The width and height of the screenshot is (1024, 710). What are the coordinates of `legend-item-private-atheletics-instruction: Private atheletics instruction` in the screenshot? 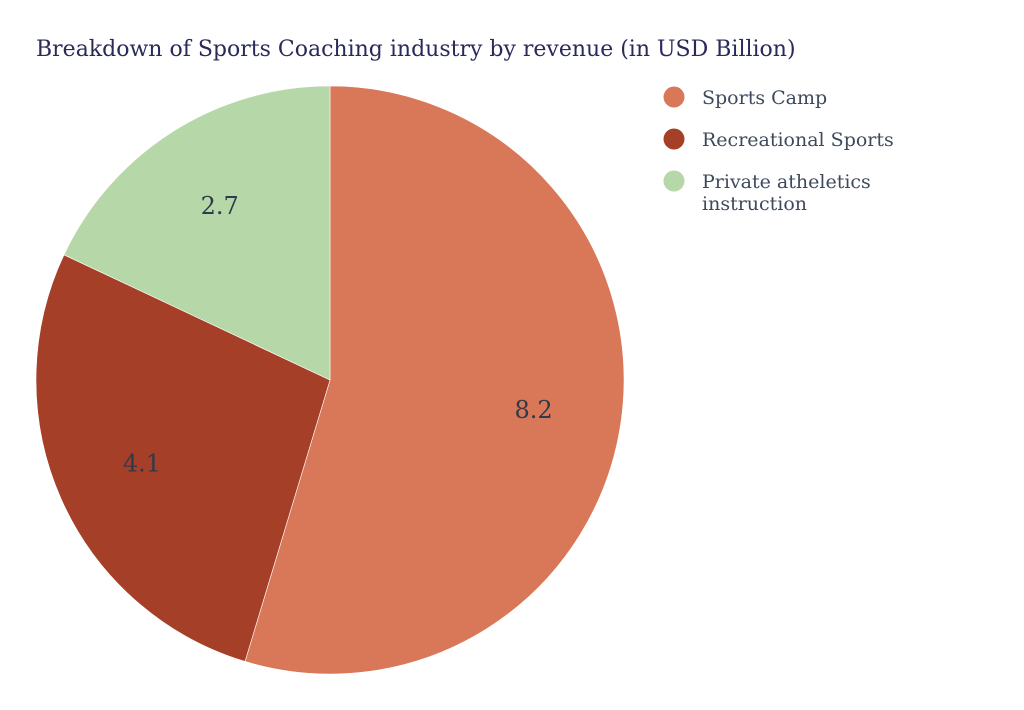 It's located at (767, 193).